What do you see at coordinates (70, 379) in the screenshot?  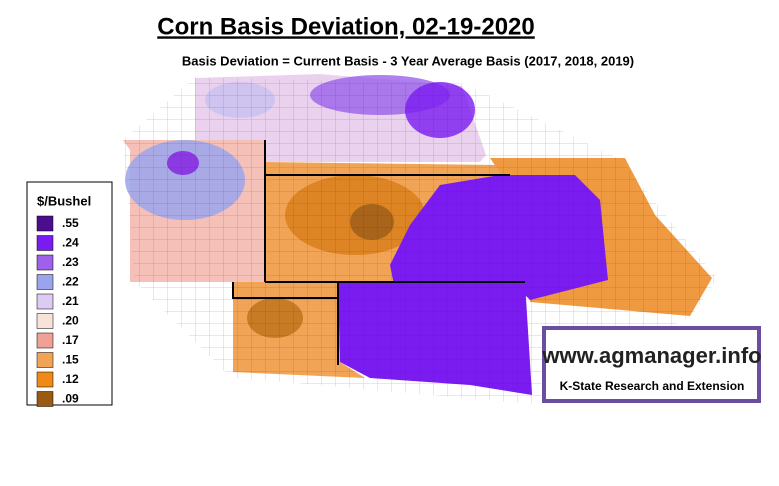 I see `legend-label: .12` at bounding box center [70, 379].